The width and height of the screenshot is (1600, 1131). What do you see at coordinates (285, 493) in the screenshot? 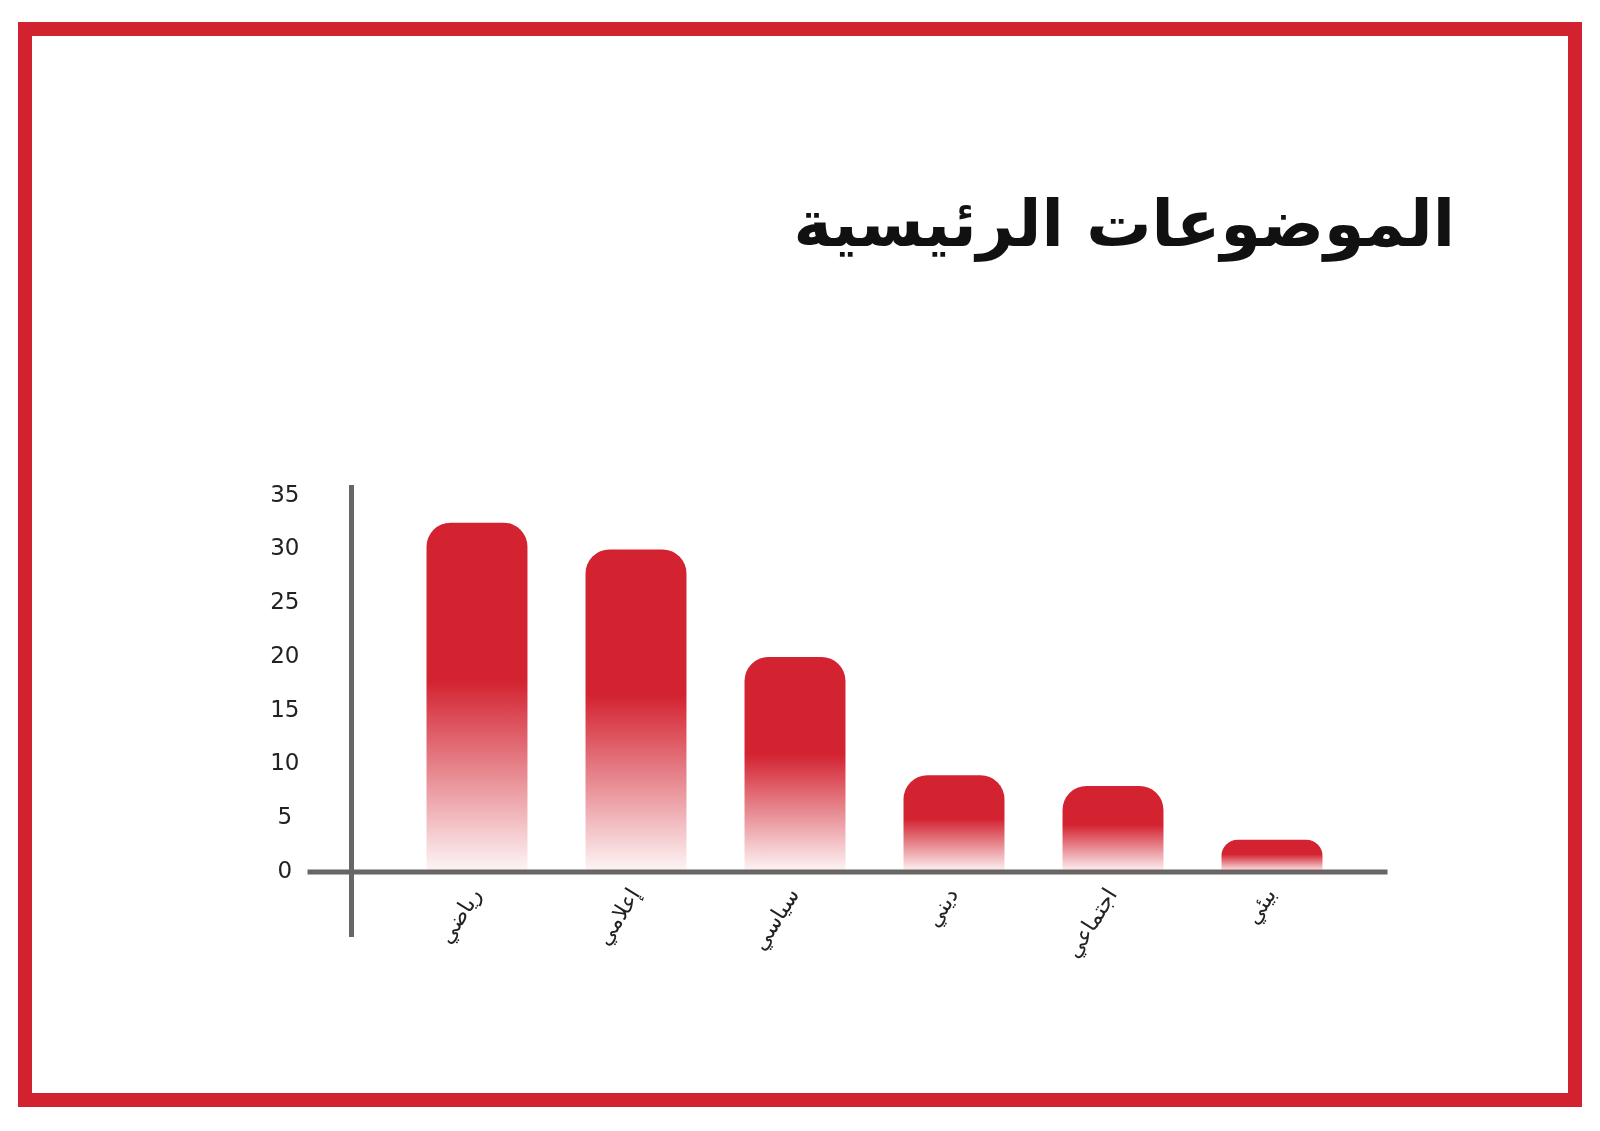
I see `y-tick-label: 35` at bounding box center [285, 493].